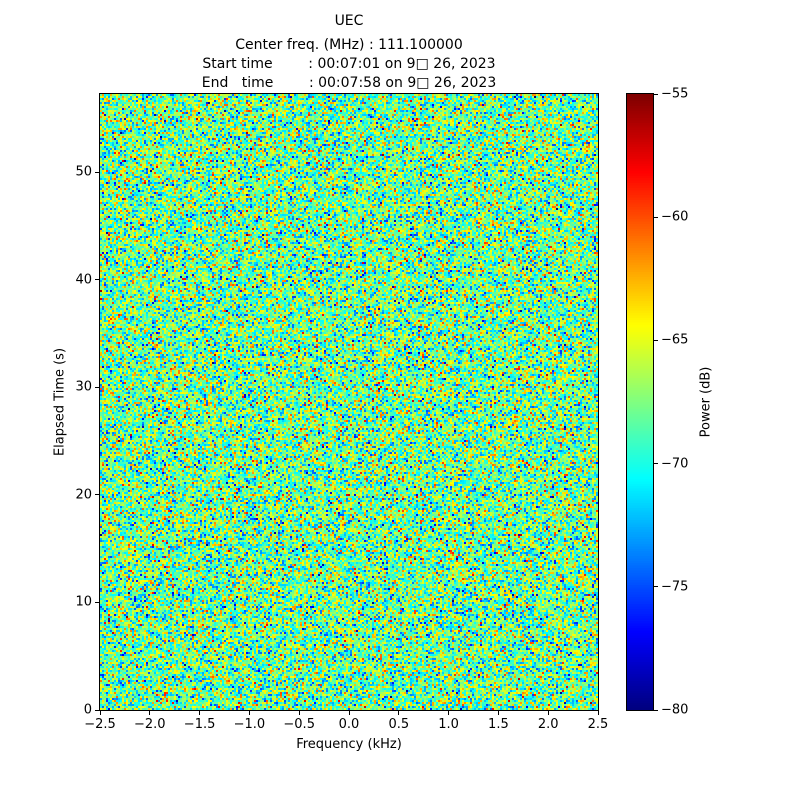 This screenshot has height=800, width=800. Describe the element at coordinates (83, 280) in the screenshot. I see `y-tick-label: 40` at that location.